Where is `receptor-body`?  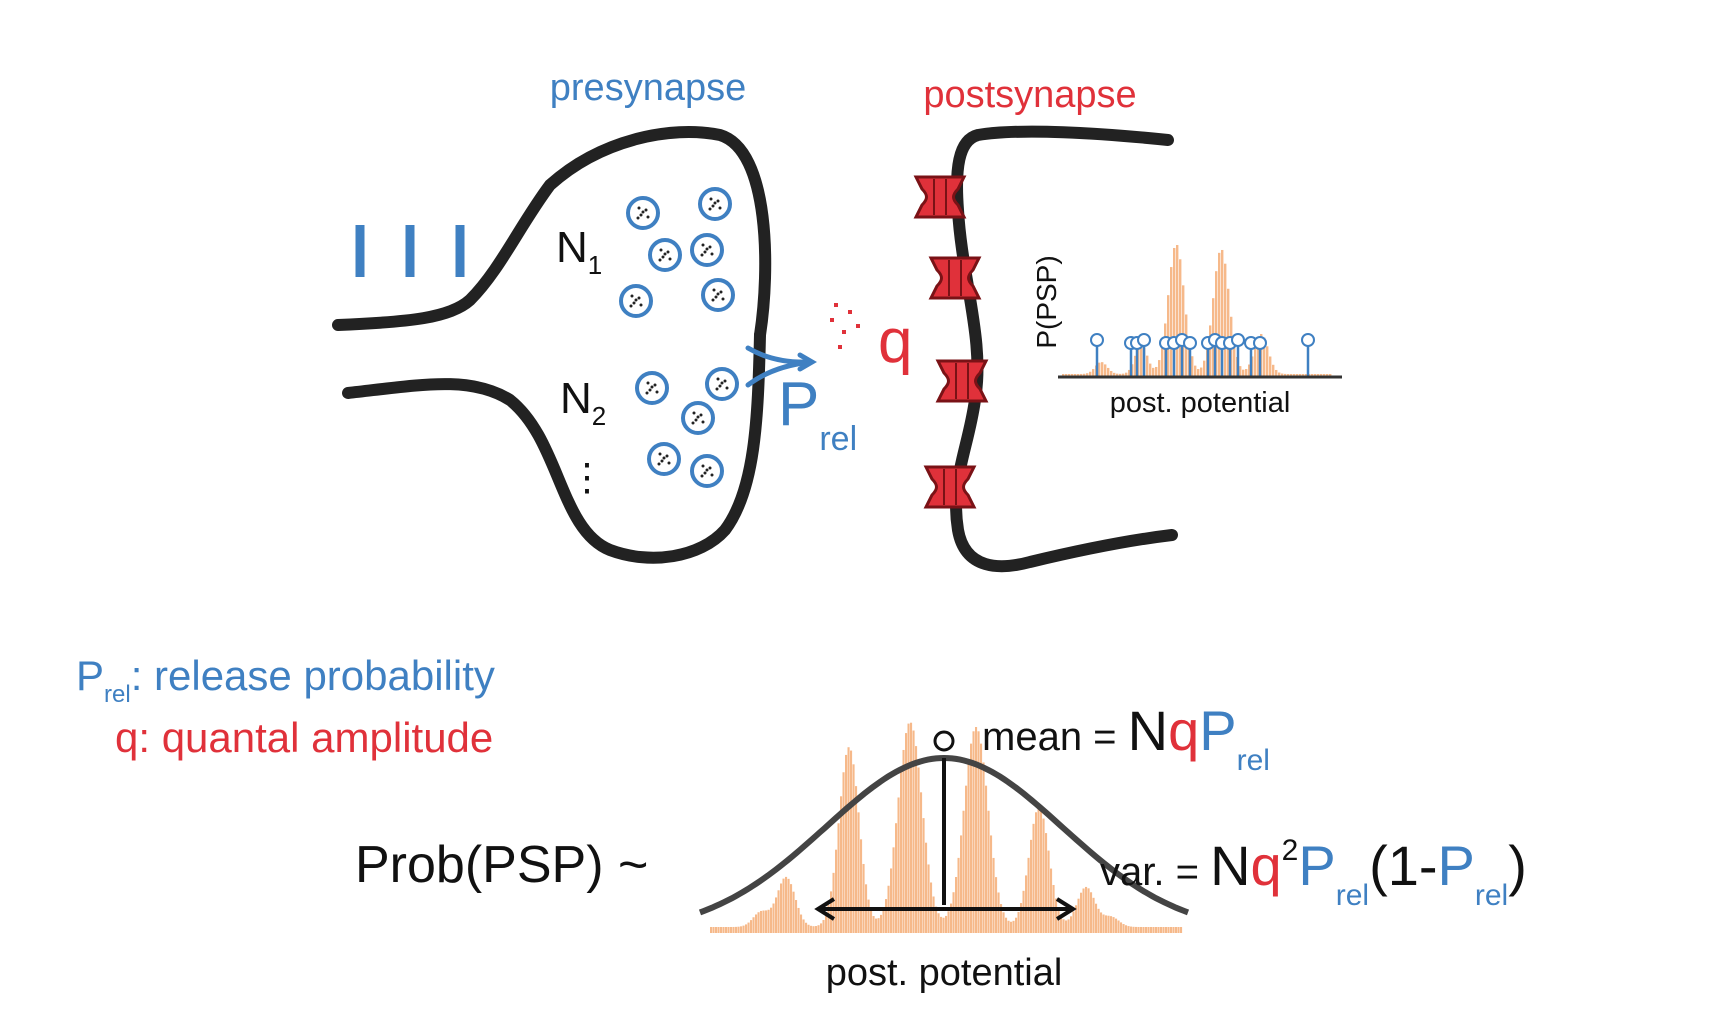 receptor-body is located at coordinates (955, 278).